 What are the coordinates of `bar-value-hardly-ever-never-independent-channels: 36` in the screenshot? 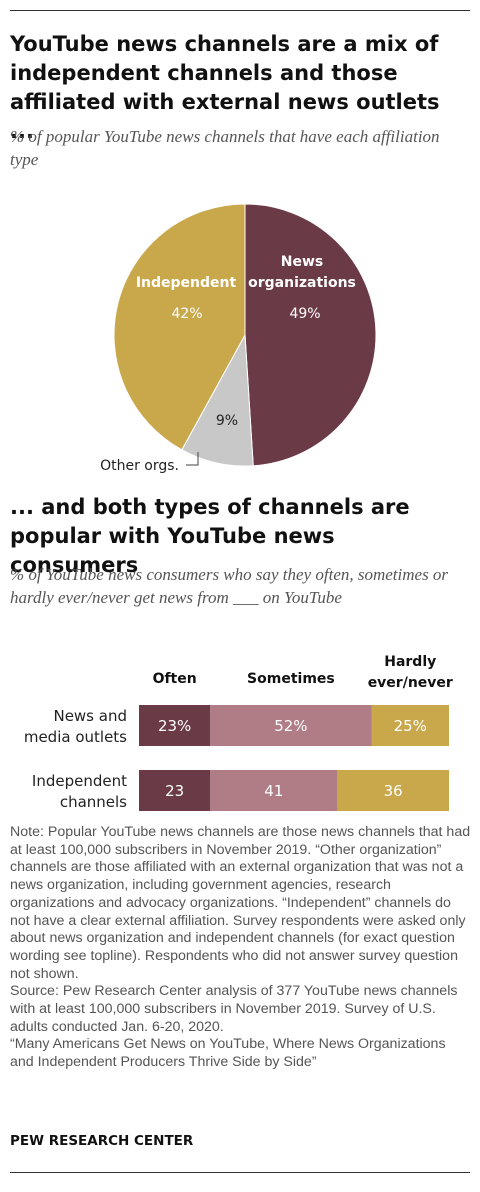 It's located at (393, 791).